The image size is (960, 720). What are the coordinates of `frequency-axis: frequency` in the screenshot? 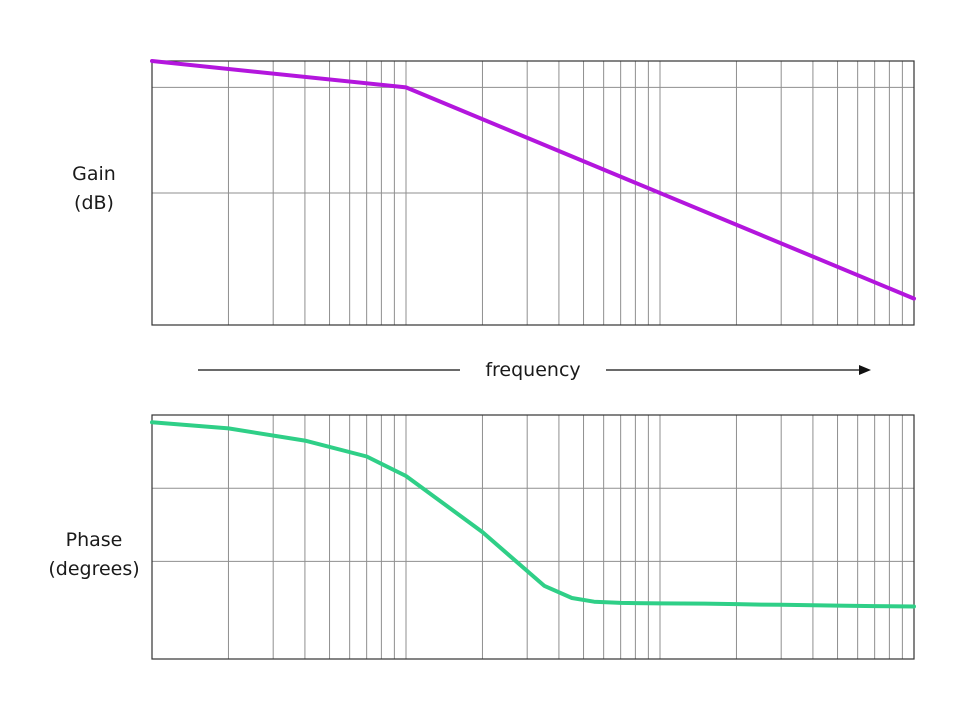 It's located at (534, 370).